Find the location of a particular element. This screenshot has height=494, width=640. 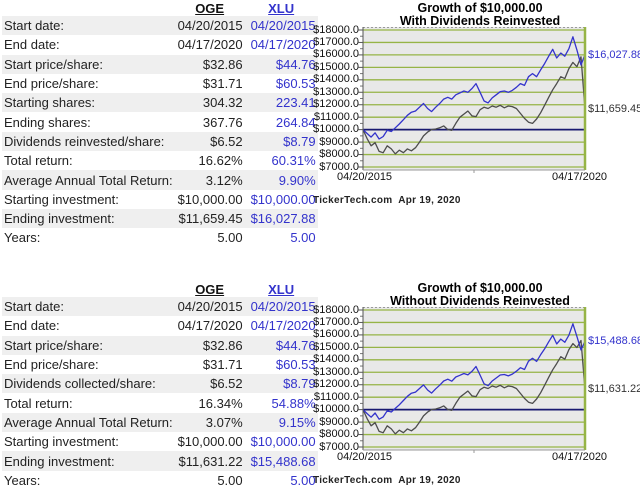

row-label: Total return: is located at coordinates (38, 161).